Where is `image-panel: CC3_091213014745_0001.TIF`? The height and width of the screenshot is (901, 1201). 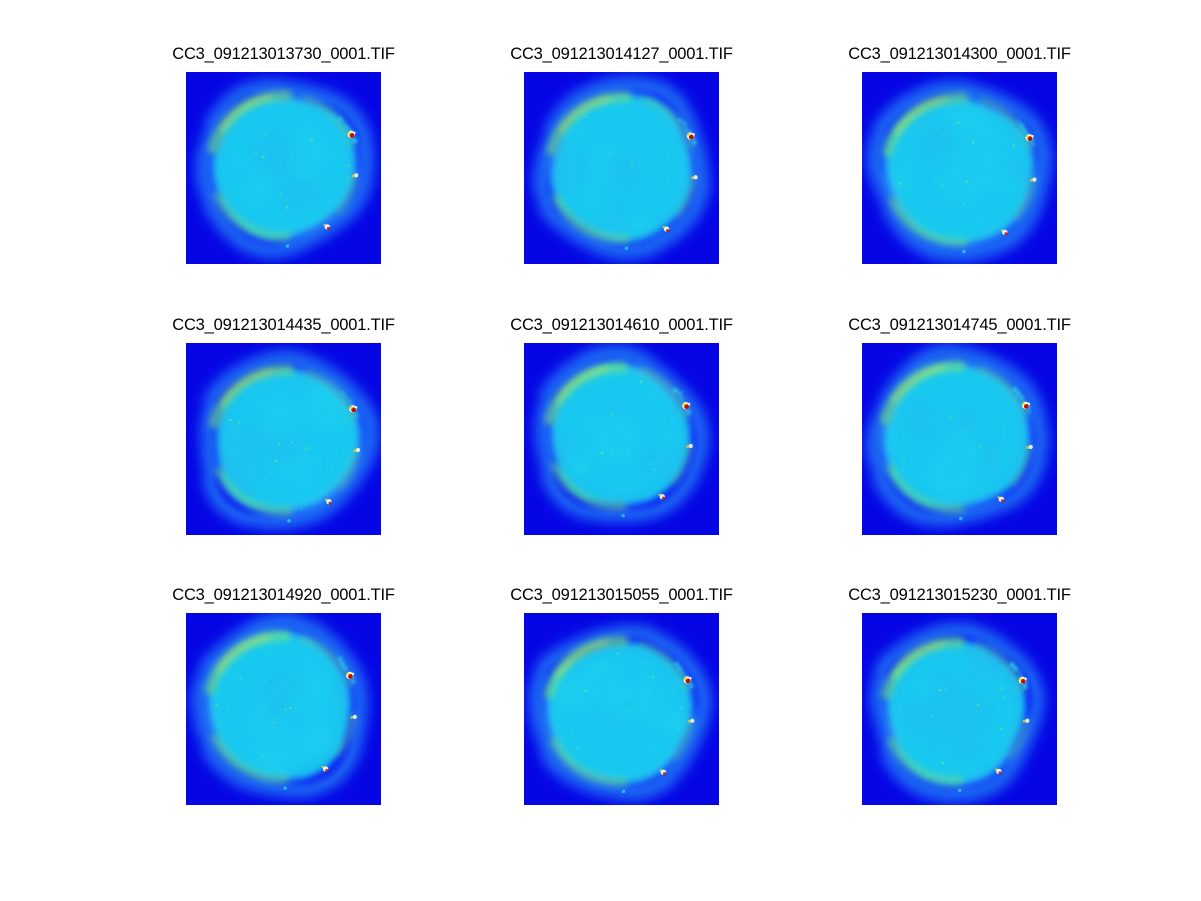
image-panel: CC3_091213014745_0001.TIF is located at coordinates (959, 425).